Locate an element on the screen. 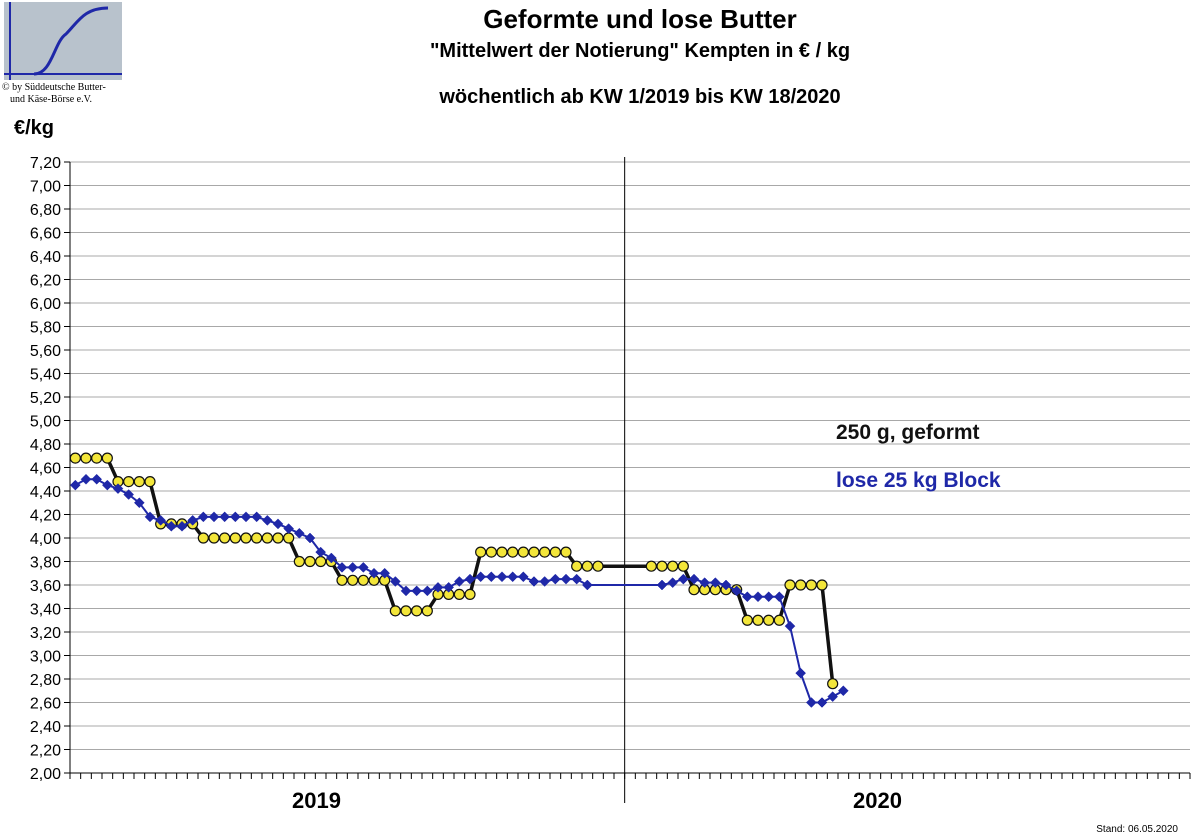 This screenshot has height=839, width=1200. y-tick-label: 2,40 is located at coordinates (45, 727).